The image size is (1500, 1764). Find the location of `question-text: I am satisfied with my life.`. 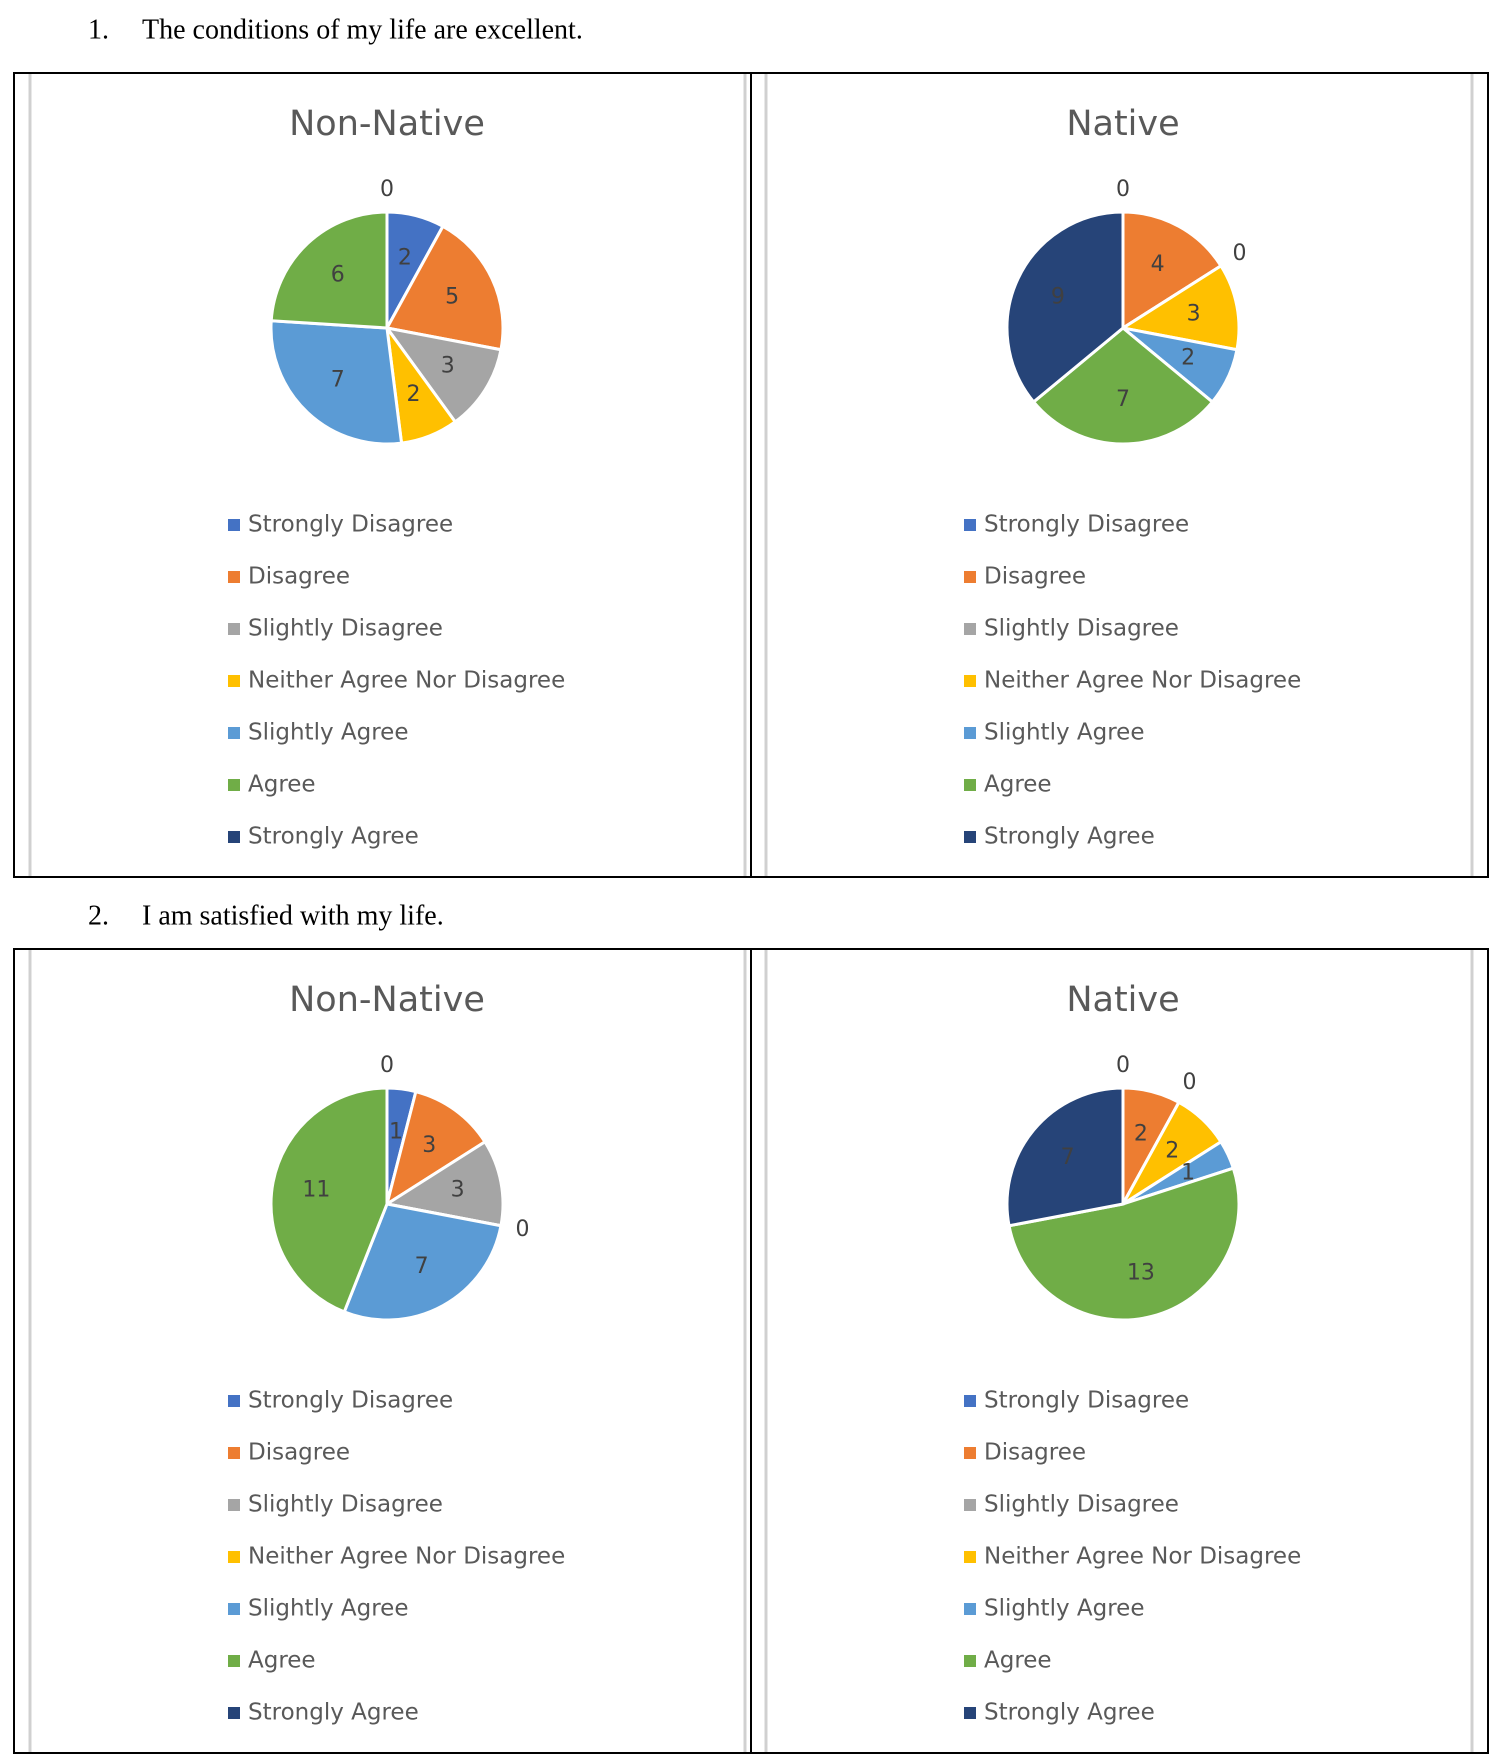

question-text: I am satisfied with my life. is located at coordinates (293, 915).